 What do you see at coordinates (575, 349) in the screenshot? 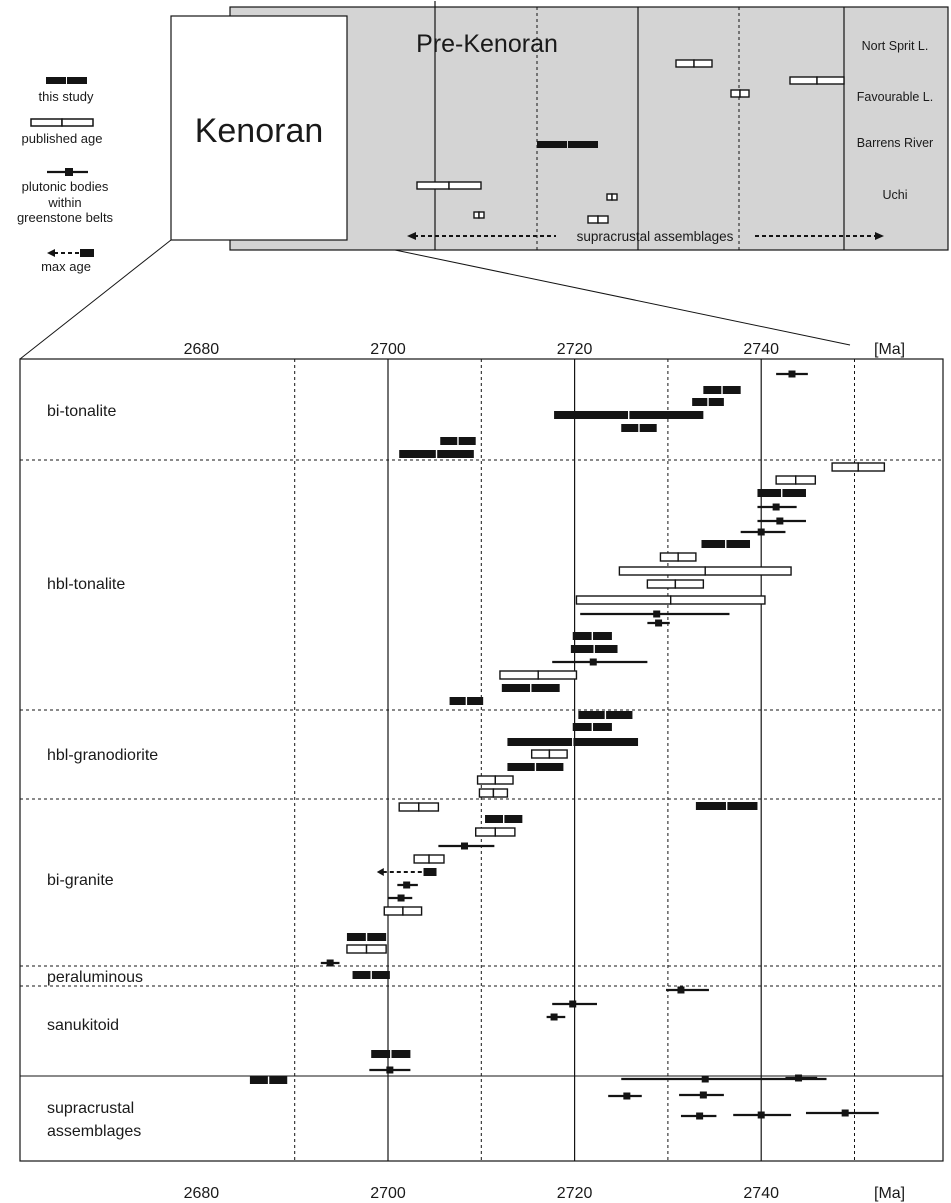
I see `tick-label-top: 2720` at bounding box center [575, 349].